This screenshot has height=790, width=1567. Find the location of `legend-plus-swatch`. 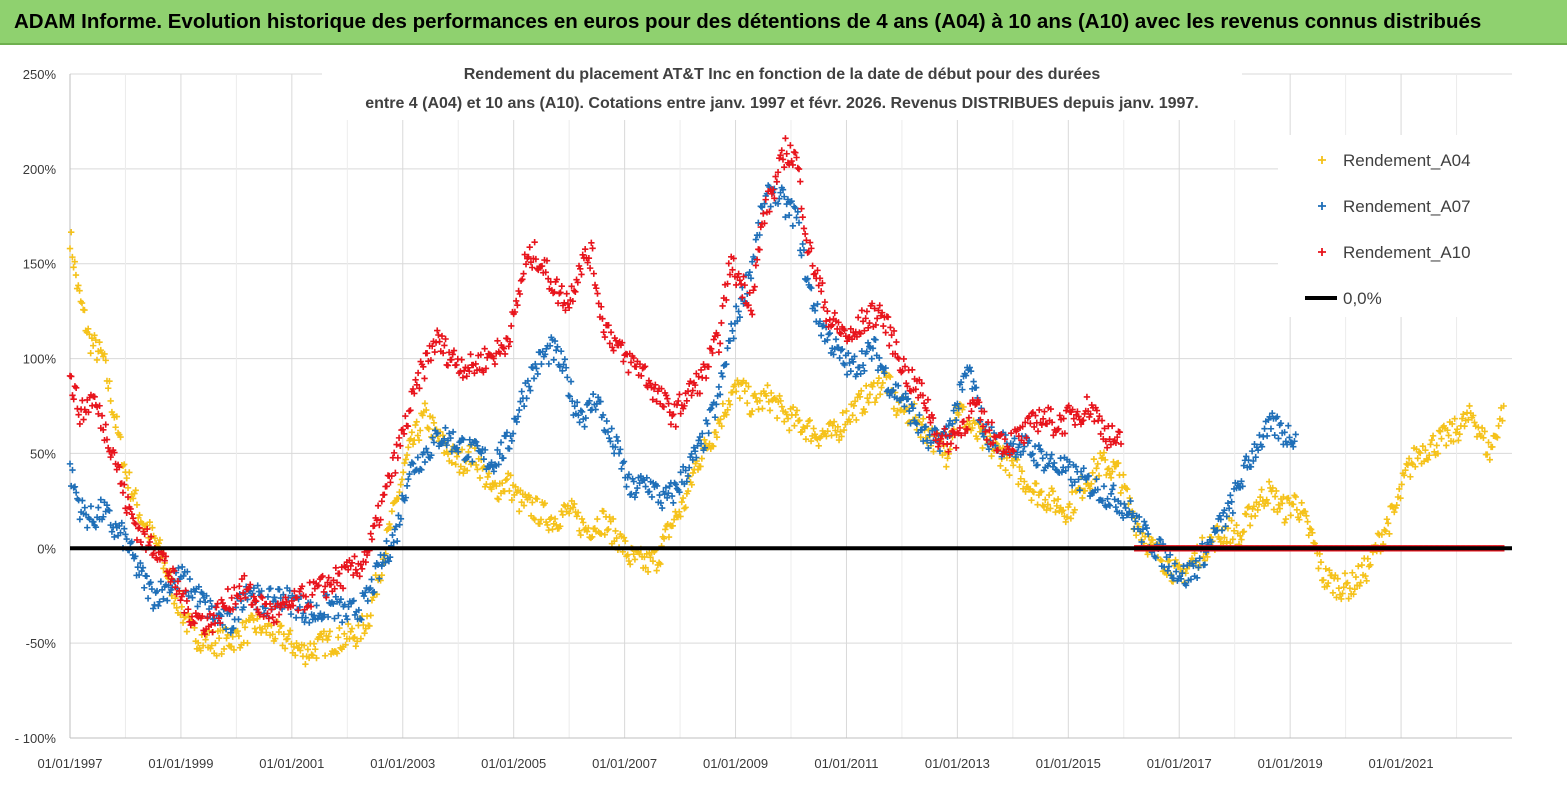

legend-plus-swatch is located at coordinates (1322, 252).